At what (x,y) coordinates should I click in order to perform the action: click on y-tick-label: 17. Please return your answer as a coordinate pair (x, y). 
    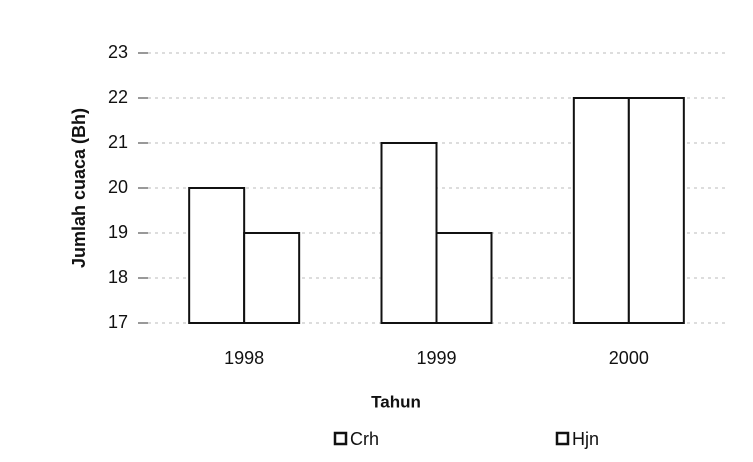
    Looking at the image, I should click on (118, 322).